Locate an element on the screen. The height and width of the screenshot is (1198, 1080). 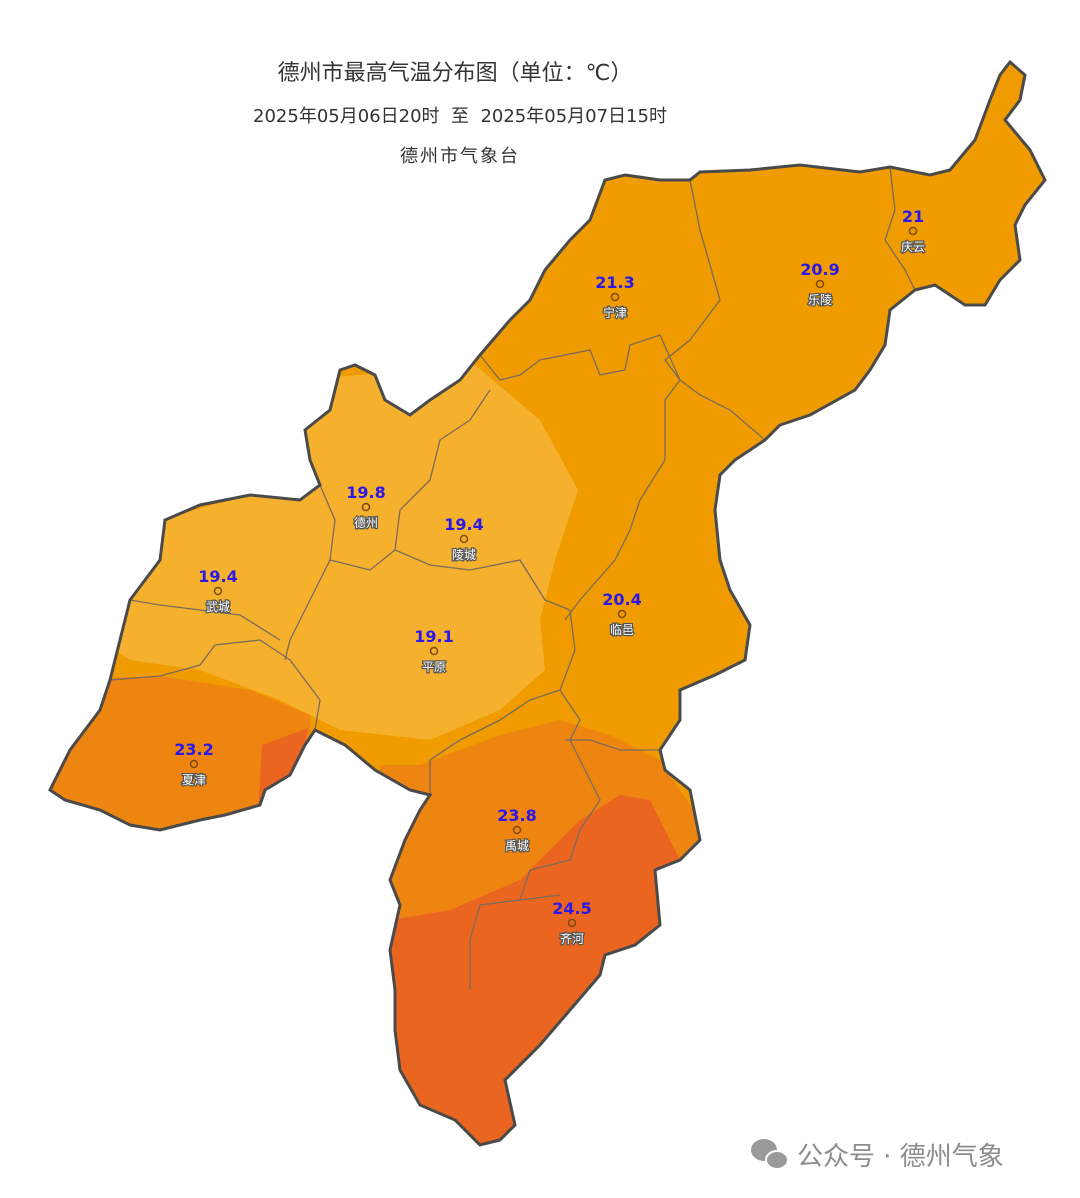
station-name: 平原 is located at coordinates (434, 667).